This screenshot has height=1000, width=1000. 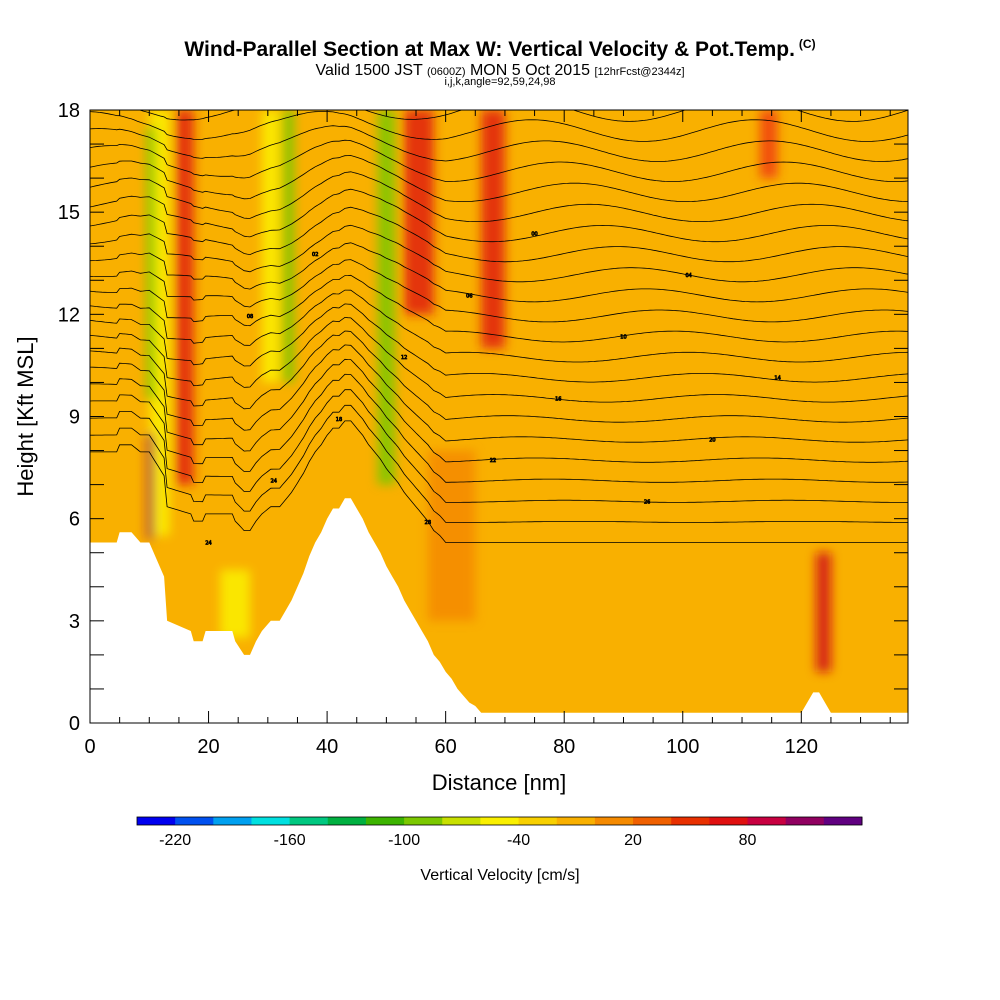 I want to click on colorbar-tick-label: -100, so click(x=404, y=840).